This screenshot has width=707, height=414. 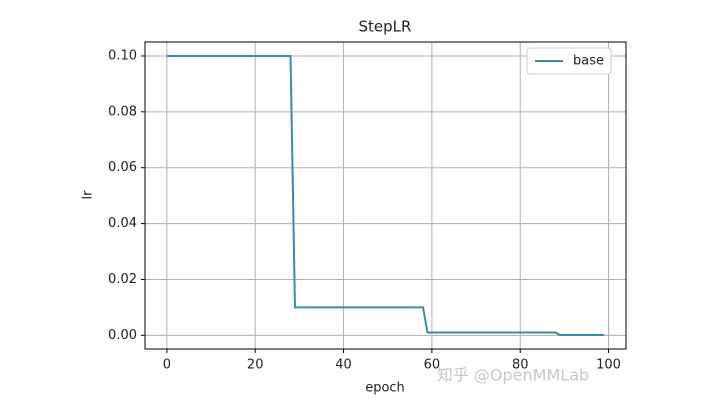 I want to click on x-axis-label: epoch, so click(x=385, y=388).